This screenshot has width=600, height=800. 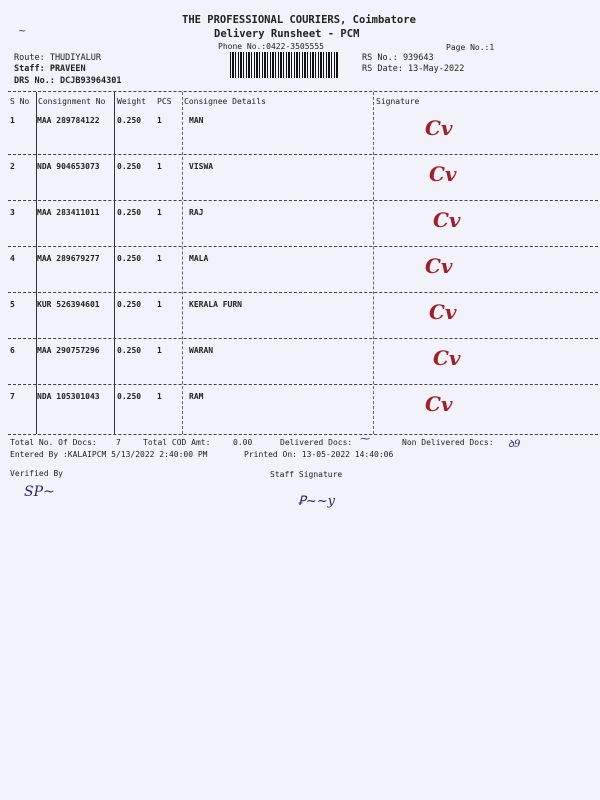 What do you see at coordinates (448, 442) in the screenshot?
I see `non-delivered-docs-label: Non Delivered Docs:` at bounding box center [448, 442].